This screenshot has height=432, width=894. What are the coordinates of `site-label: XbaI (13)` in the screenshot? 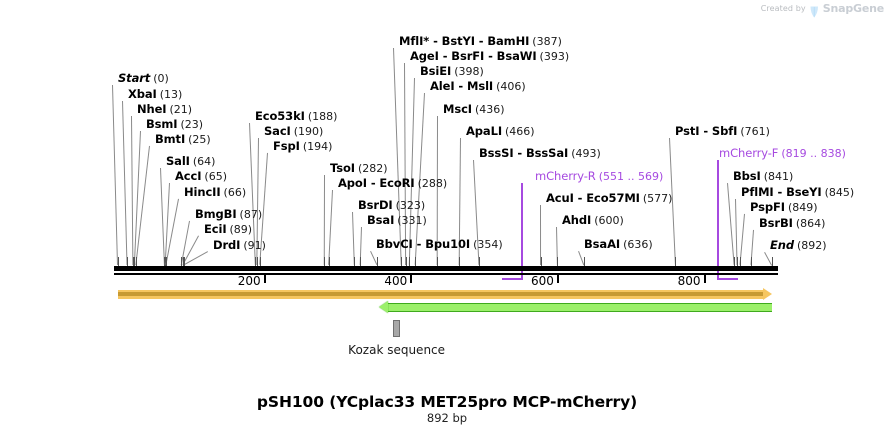 It's located at (155, 94).